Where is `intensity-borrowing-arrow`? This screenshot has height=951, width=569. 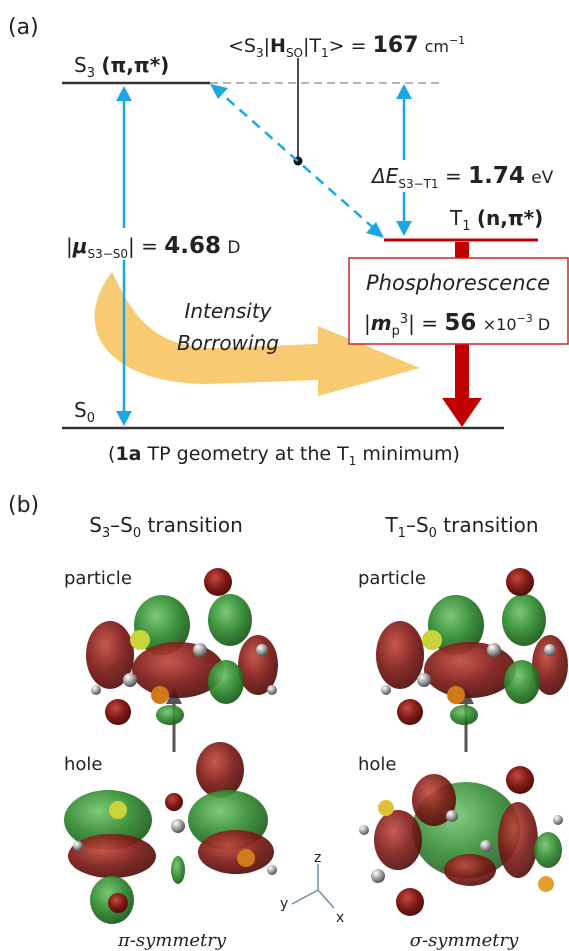
intensity-borrowing-arrow is located at coordinates (257, 334).